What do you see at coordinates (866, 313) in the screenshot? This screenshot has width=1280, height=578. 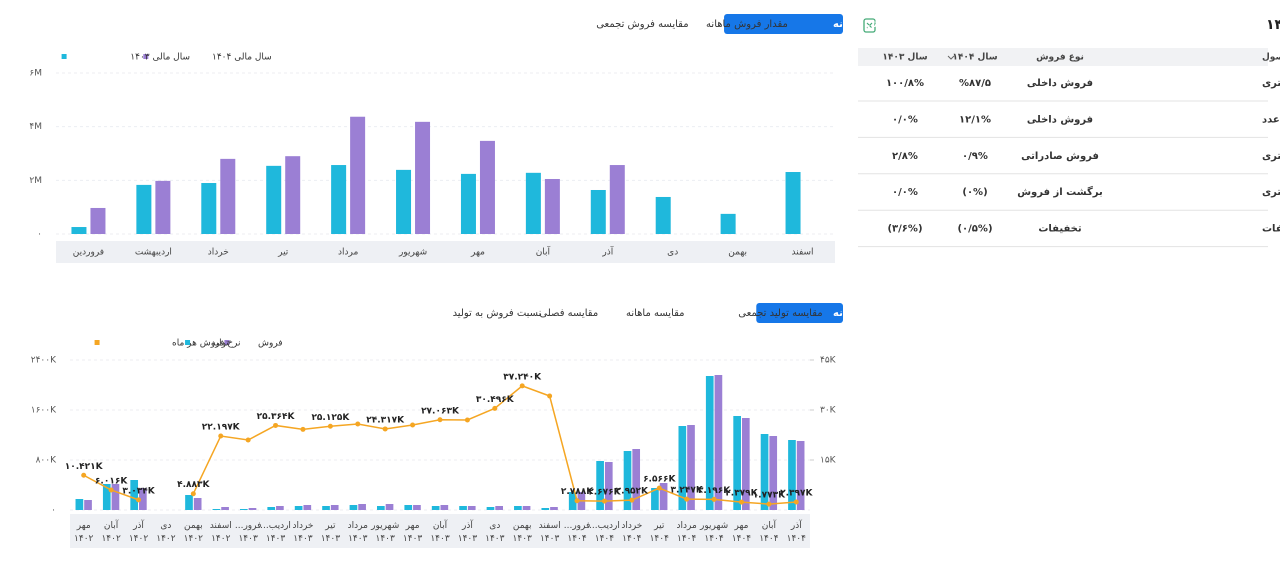 I see `active-tab: فروش ماهانه` at bounding box center [866, 313].